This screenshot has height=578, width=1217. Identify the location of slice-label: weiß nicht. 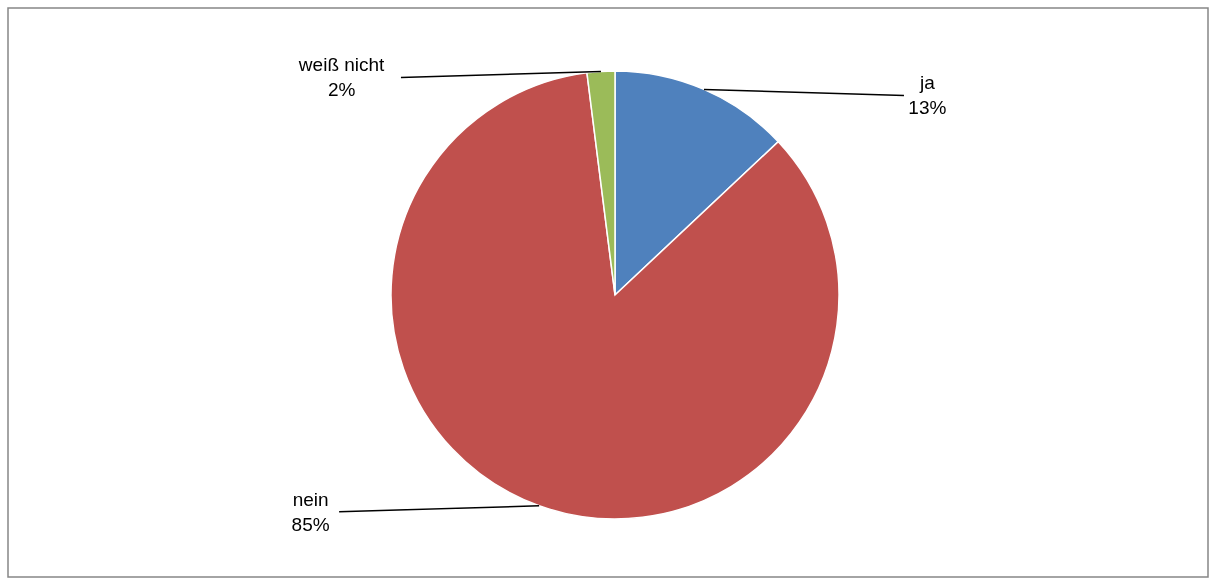
(341, 65).